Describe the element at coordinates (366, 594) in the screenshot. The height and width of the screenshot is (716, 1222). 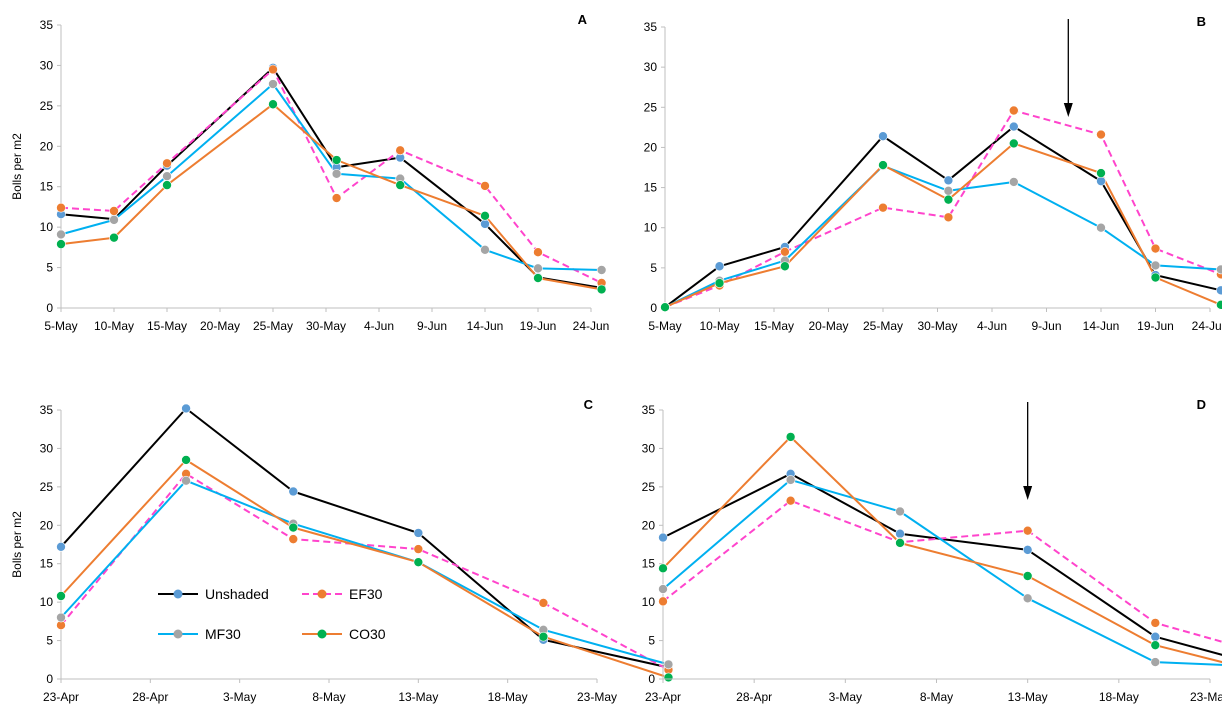
I see `legend-label-ef30: EF30` at that location.